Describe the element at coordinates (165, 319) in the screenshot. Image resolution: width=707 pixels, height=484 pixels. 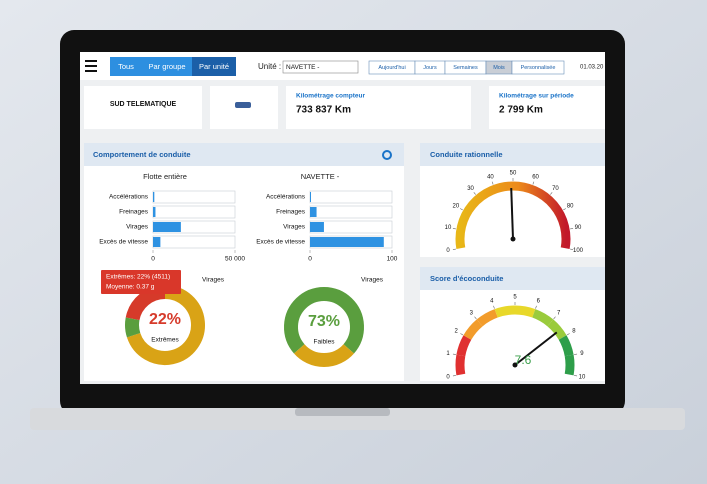
I see `donut-value: 22%` at that location.